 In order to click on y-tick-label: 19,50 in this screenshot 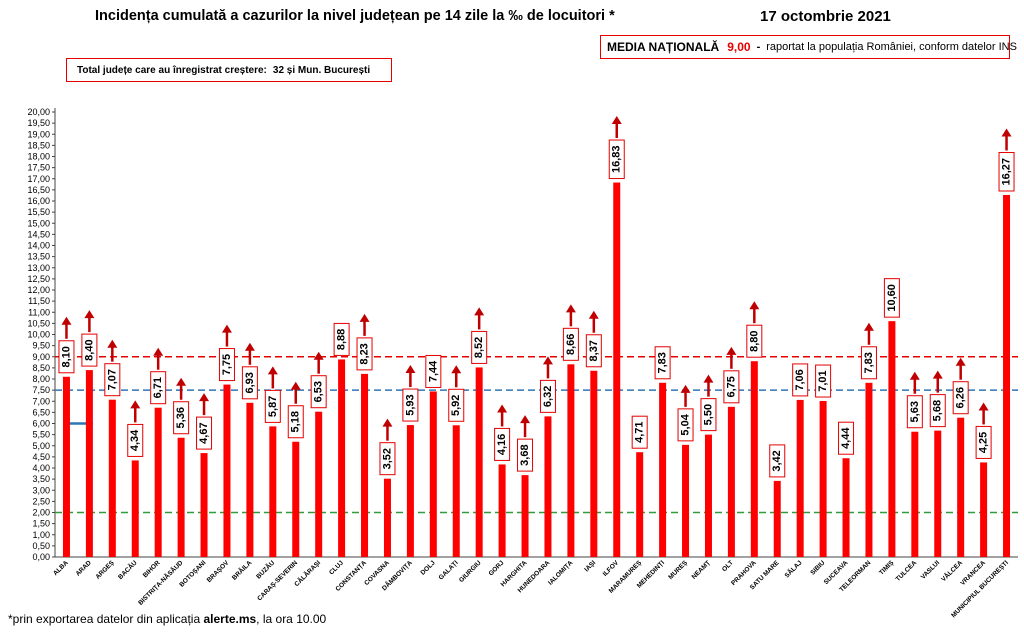, I will do `click(38, 123)`.